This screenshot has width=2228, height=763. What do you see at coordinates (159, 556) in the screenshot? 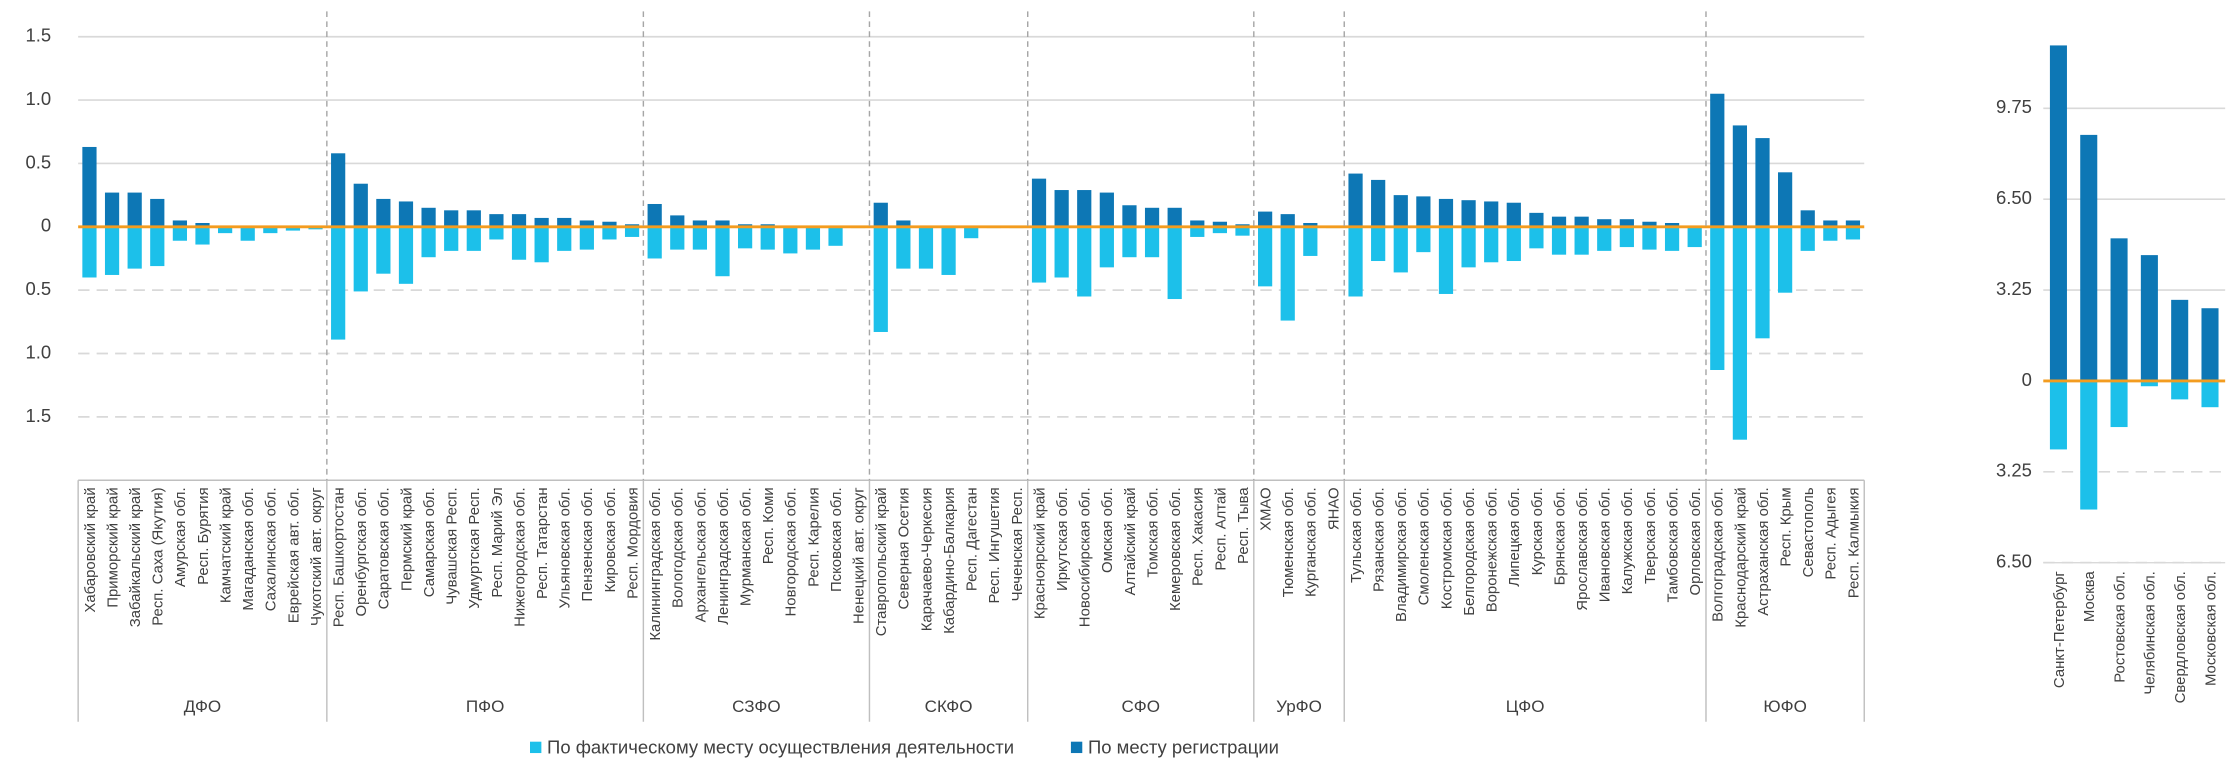
I see `x-tick-label: Респ. Саха (Якутия)` at bounding box center [159, 556].